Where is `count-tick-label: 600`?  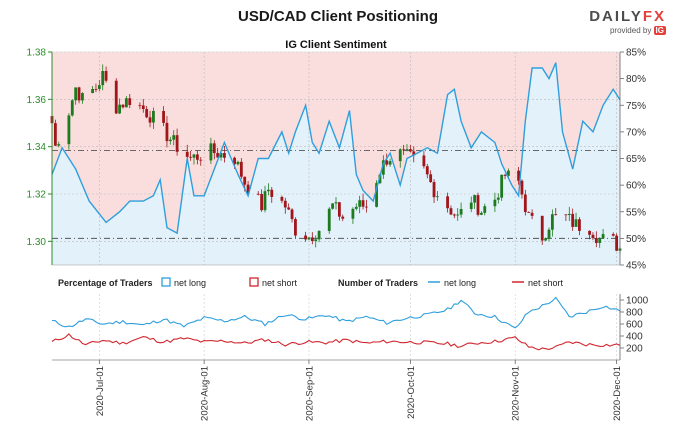 count-tick-label: 600 is located at coordinates (634, 325).